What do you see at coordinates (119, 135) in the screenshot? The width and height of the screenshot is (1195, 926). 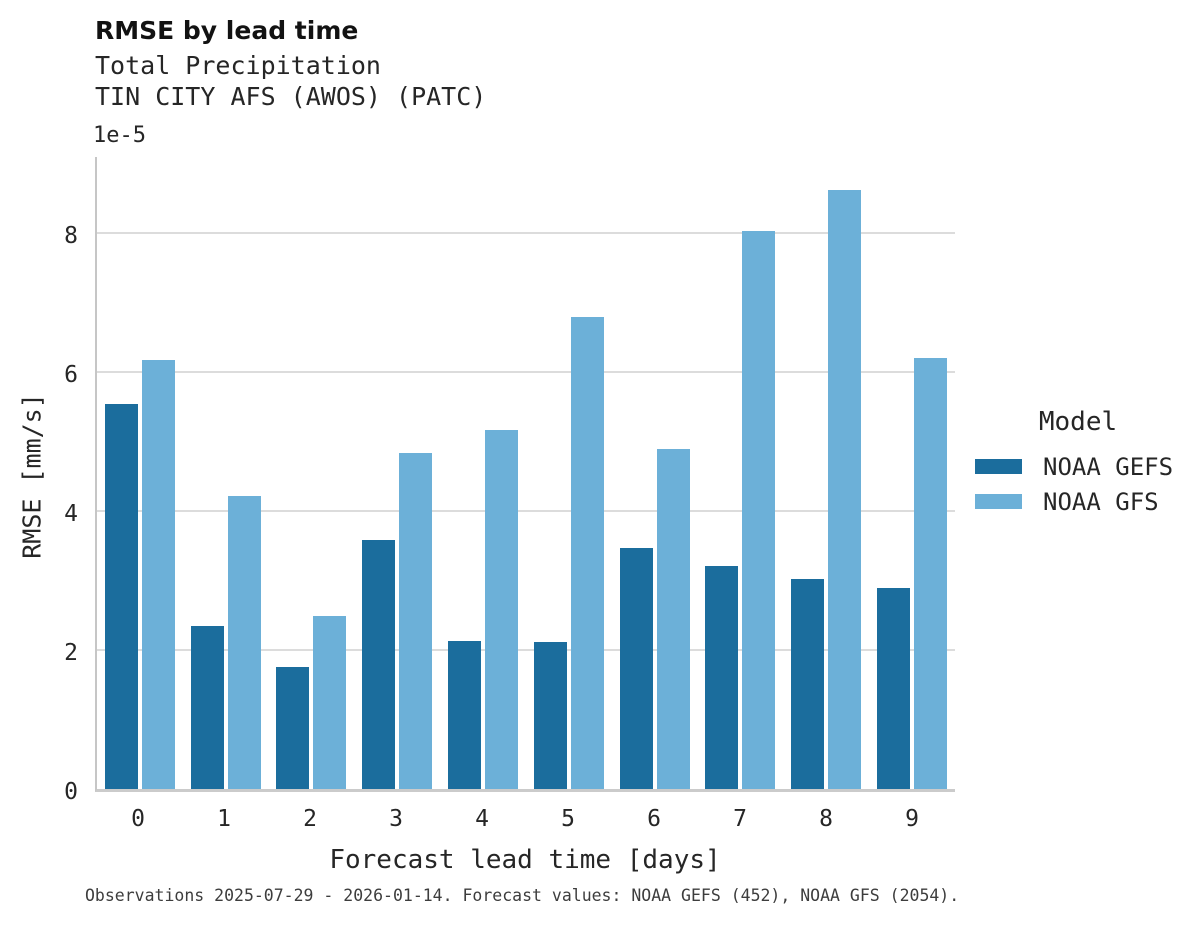 I see `y-axis-offset-label: 1e-5` at bounding box center [119, 135].